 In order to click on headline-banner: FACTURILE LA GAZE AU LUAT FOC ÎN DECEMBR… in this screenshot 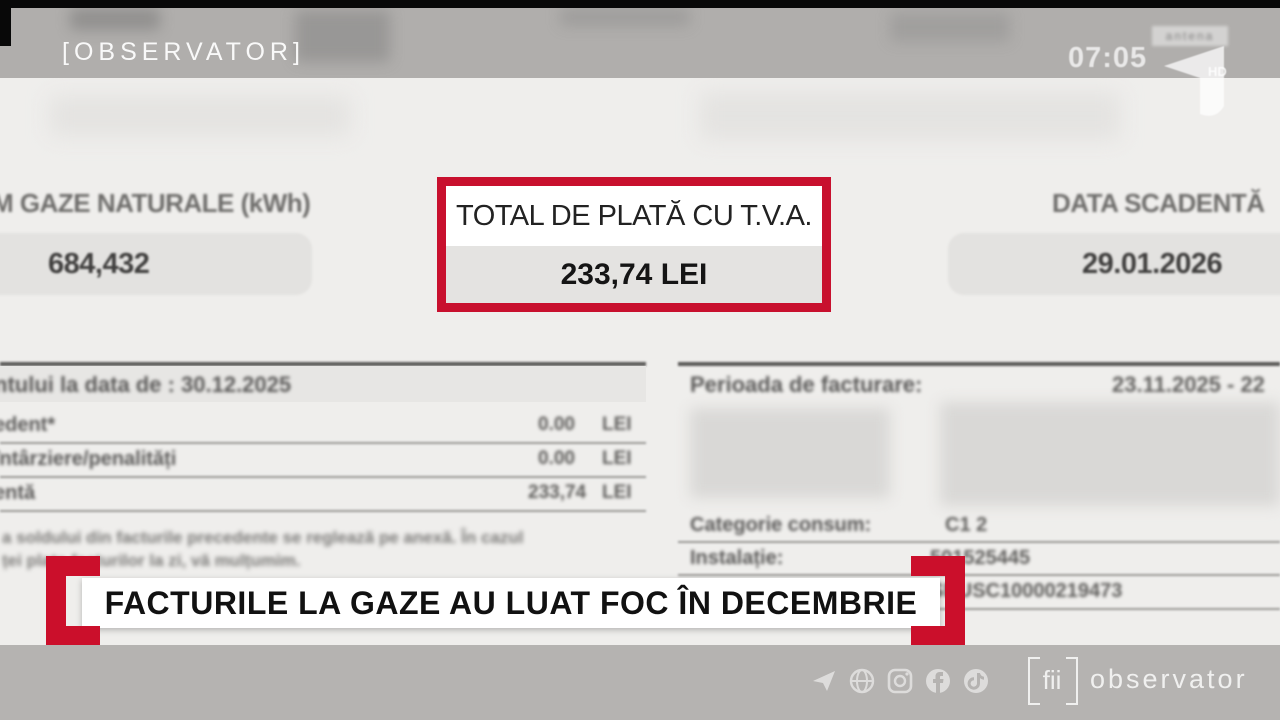, I will do `click(511, 603)`.